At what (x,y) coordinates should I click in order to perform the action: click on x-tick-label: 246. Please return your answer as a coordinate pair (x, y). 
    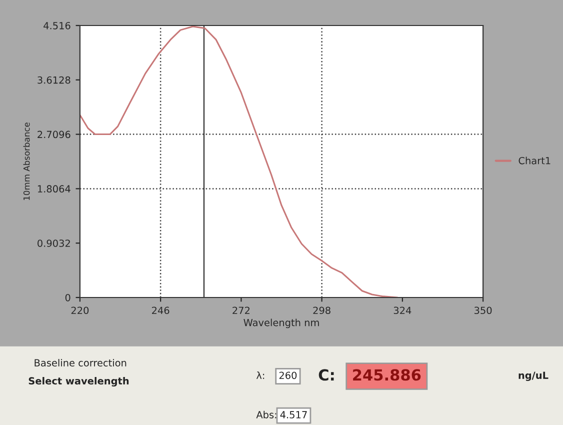
    Looking at the image, I should click on (161, 310).